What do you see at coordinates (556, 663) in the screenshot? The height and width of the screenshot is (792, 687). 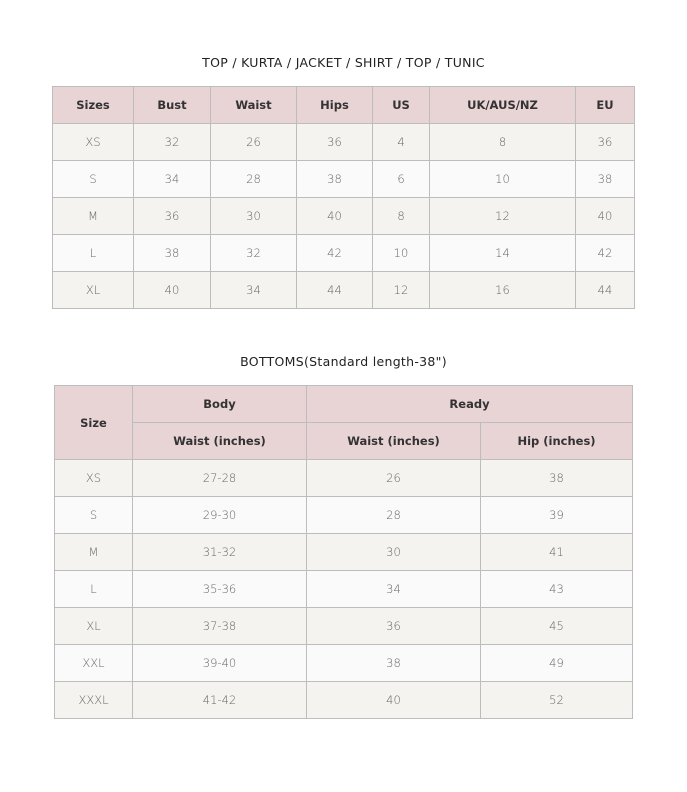 I see `table-cell: 49` at bounding box center [556, 663].